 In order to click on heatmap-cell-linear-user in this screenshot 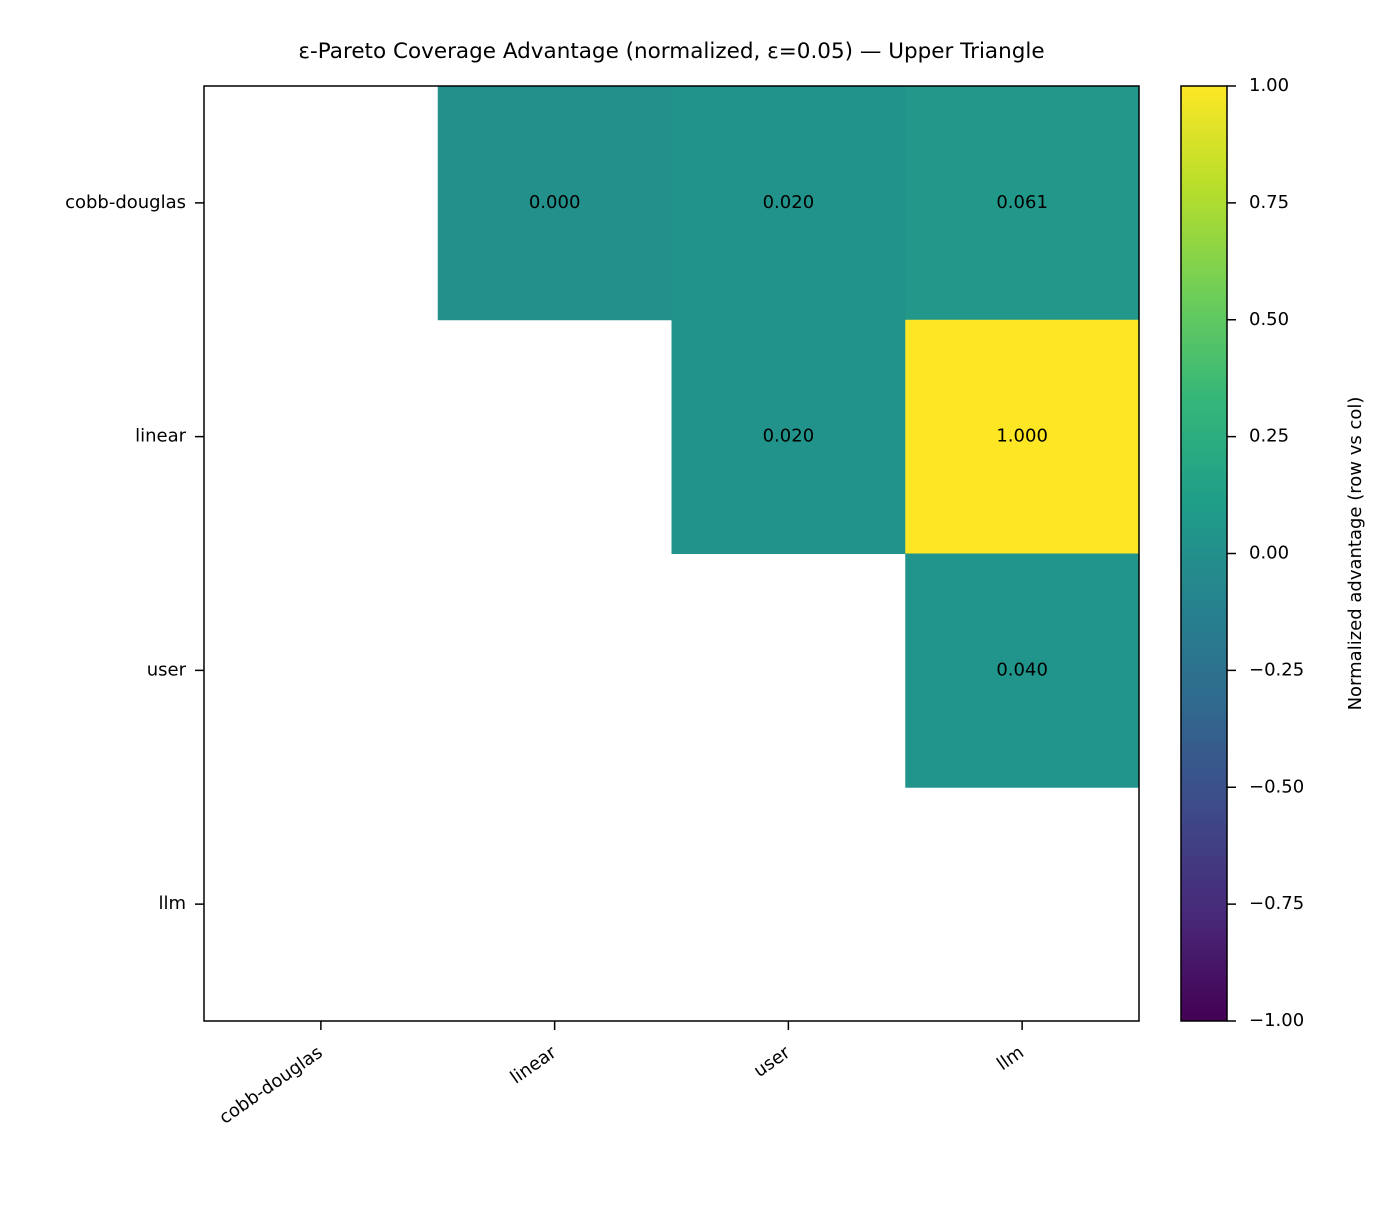, I will do `click(788, 436)`.